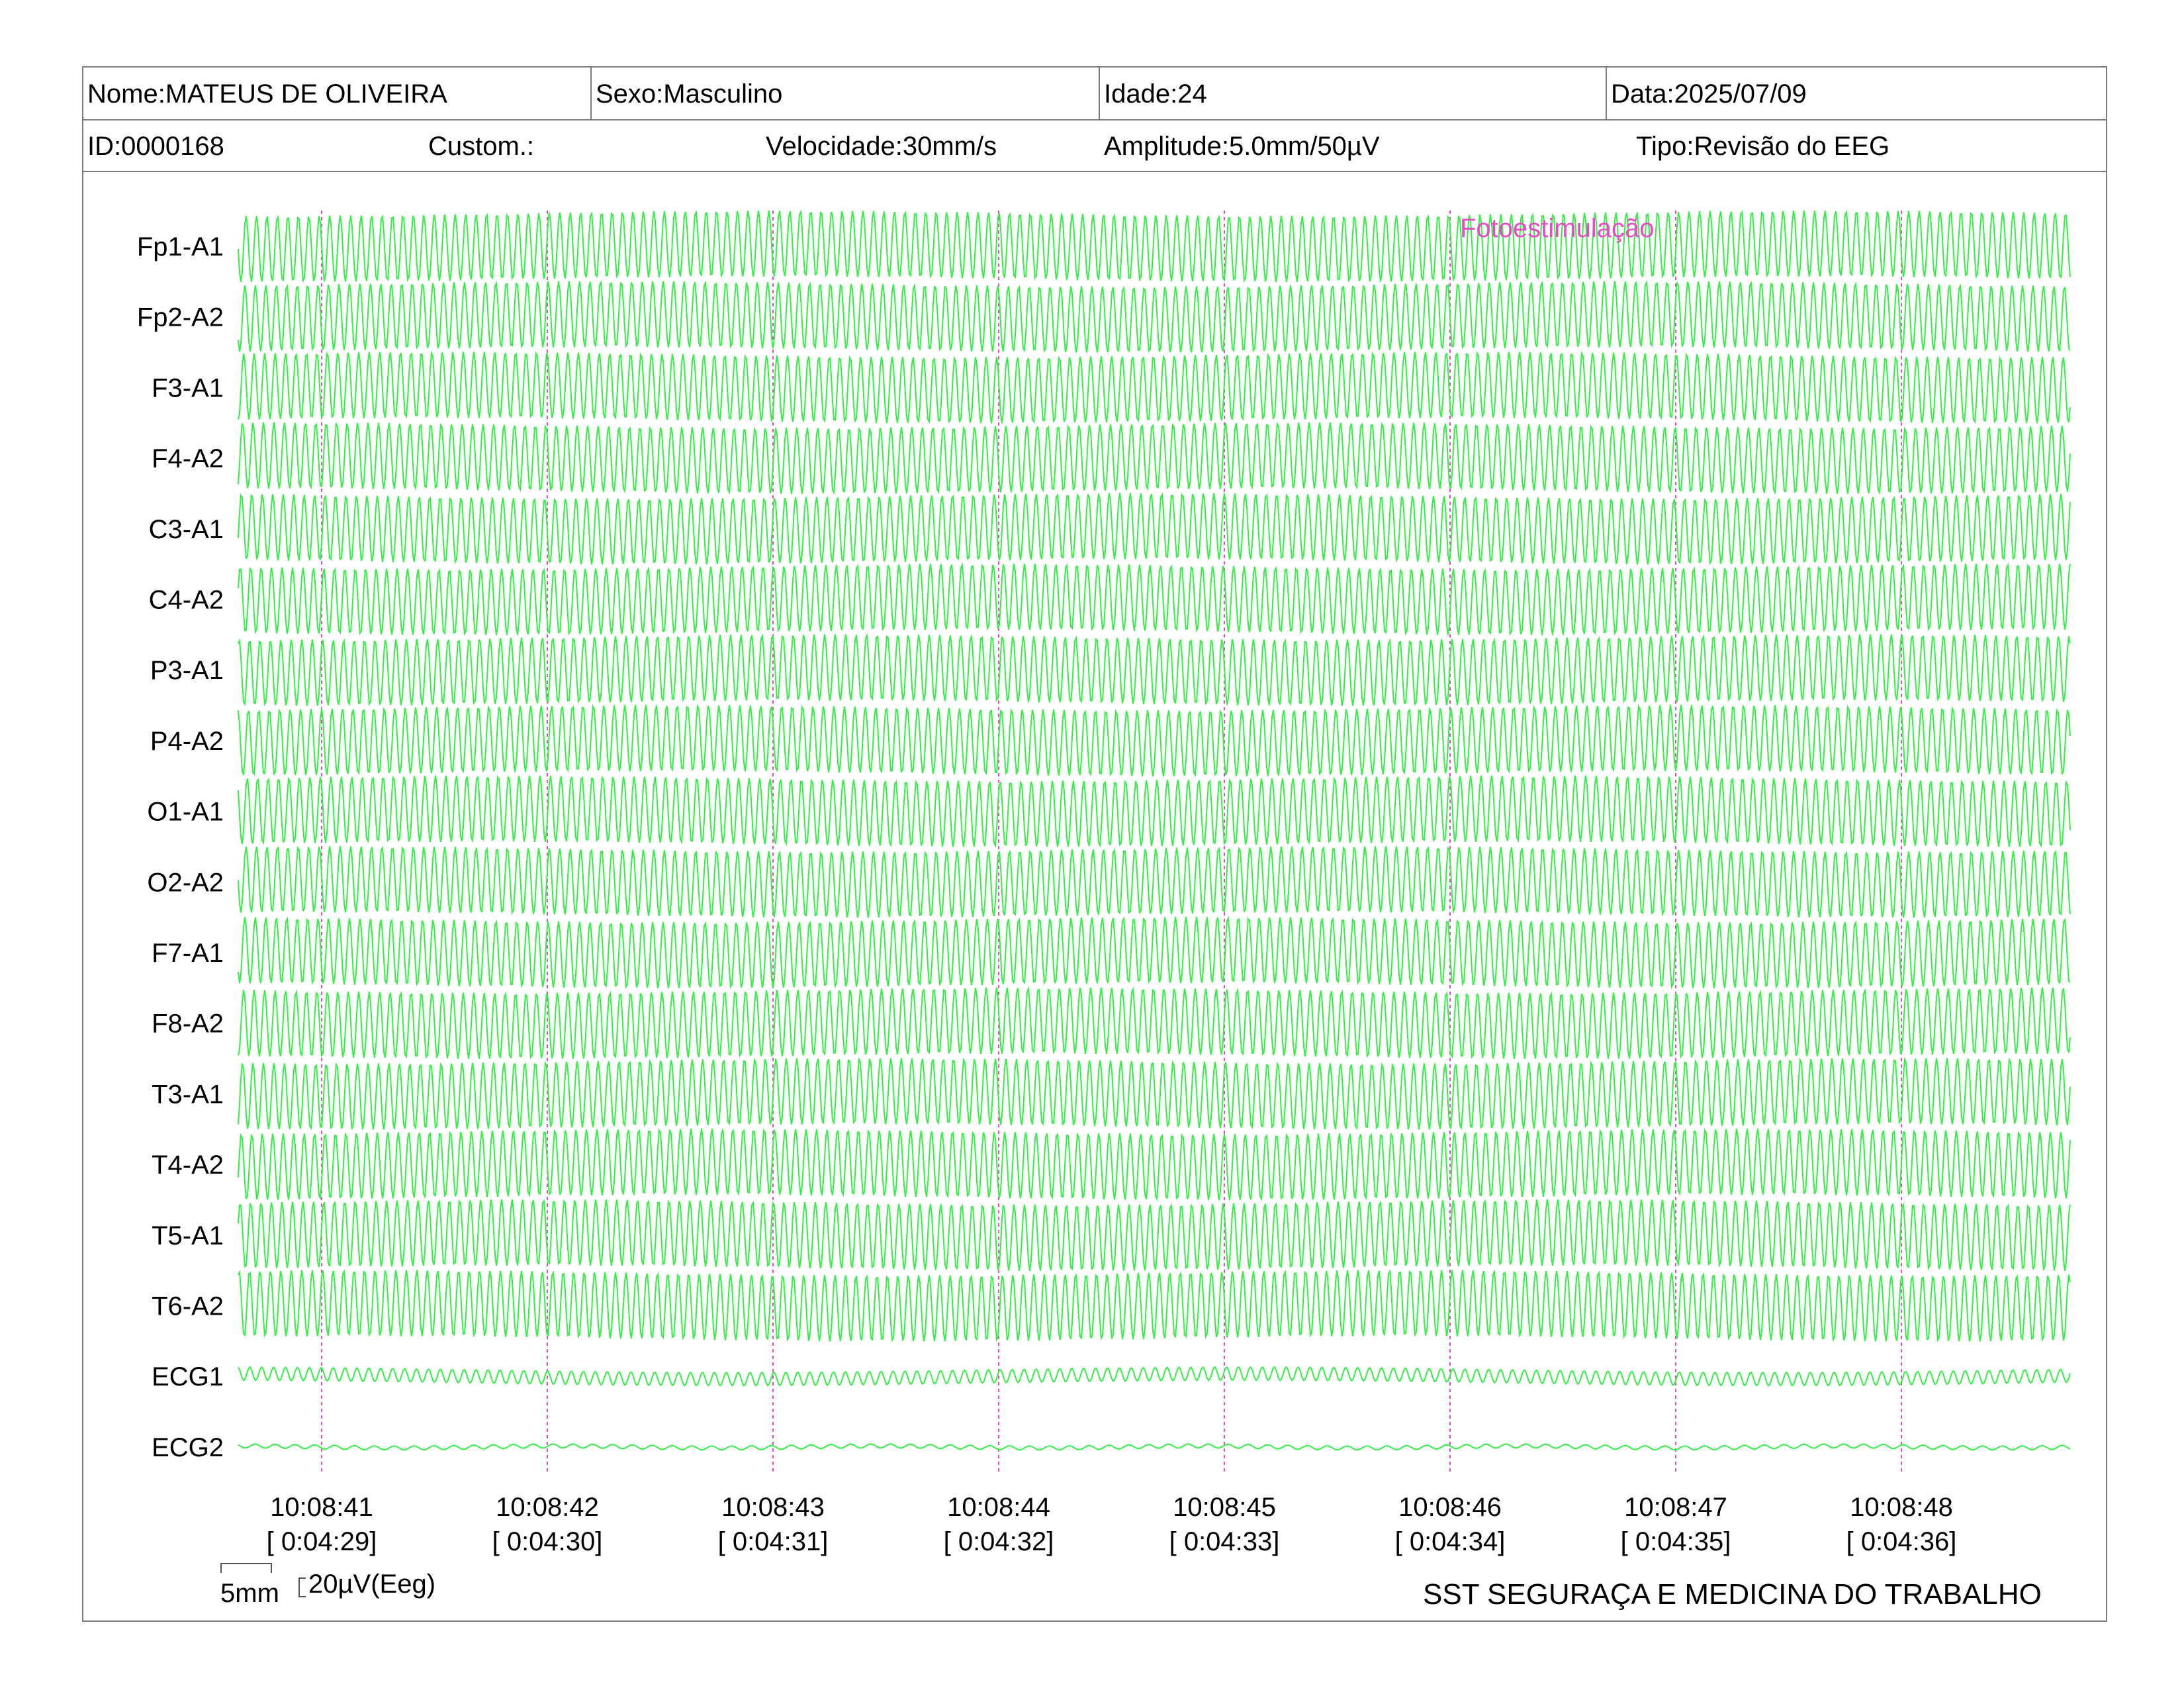 The width and height of the screenshot is (2184, 1688). What do you see at coordinates (186, 882) in the screenshot?
I see `channel-label: O2-A2` at bounding box center [186, 882].